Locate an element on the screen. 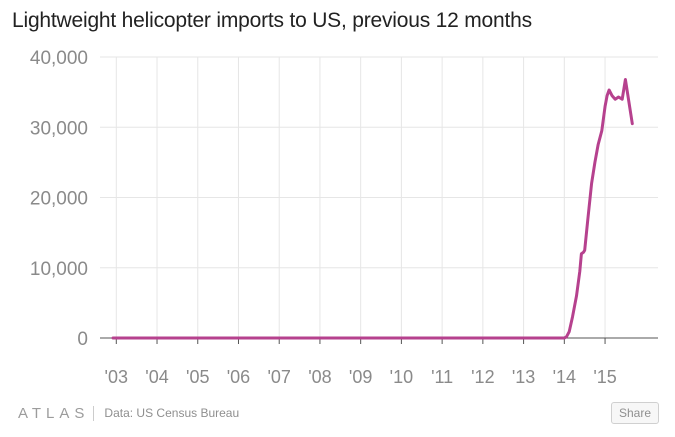  x-tick-label: '15 is located at coordinates (604, 377).